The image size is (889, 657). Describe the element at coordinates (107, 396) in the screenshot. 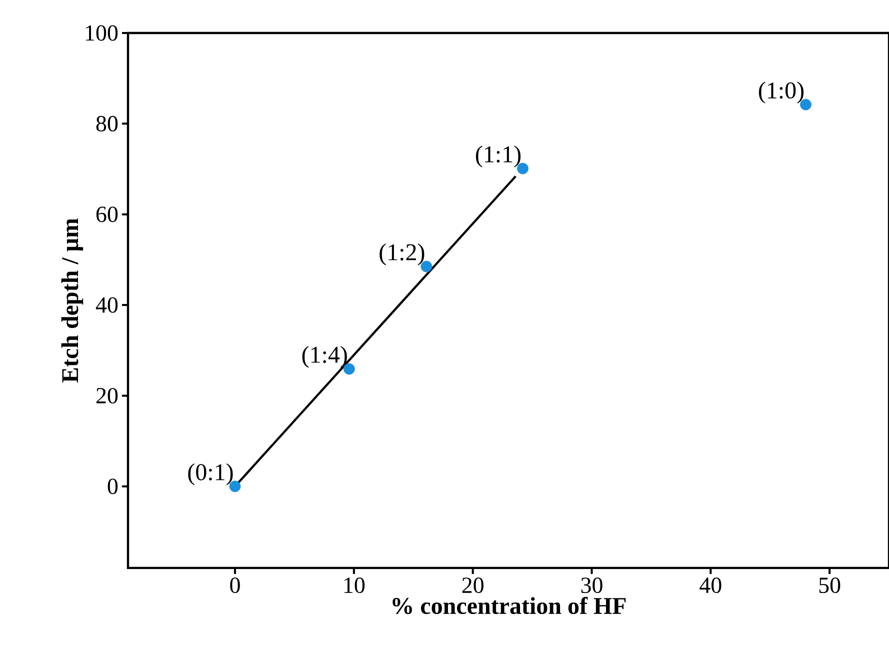

I see `y-tick-label: 20` at that location.